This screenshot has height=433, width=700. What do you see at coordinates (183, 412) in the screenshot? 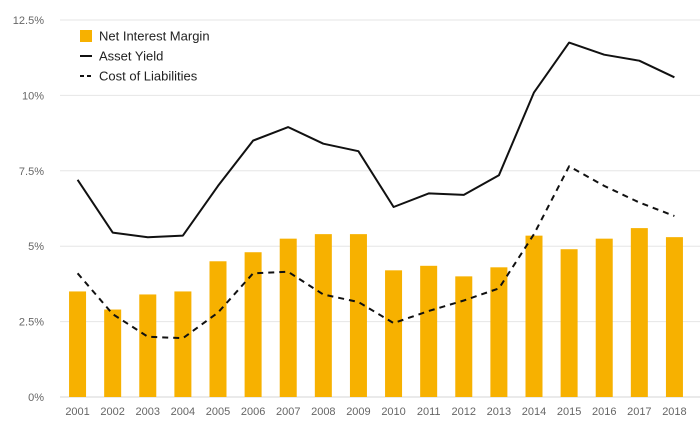
I see `x-tick-label: 2004` at bounding box center [183, 412].